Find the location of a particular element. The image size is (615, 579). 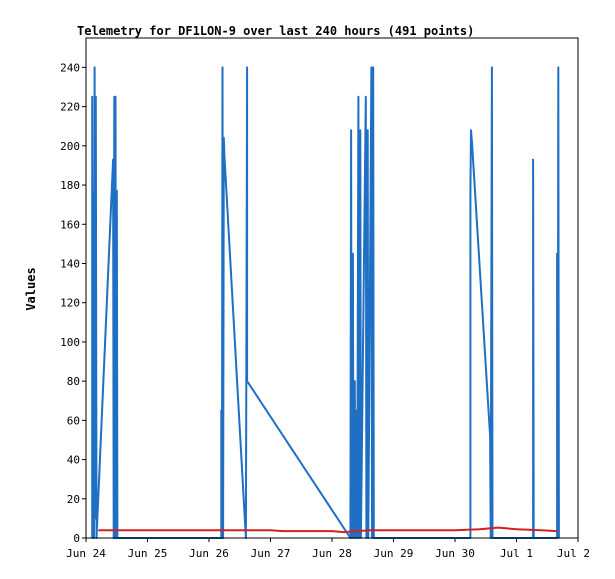

x-tick-label: Jun 24 is located at coordinates (86, 553).